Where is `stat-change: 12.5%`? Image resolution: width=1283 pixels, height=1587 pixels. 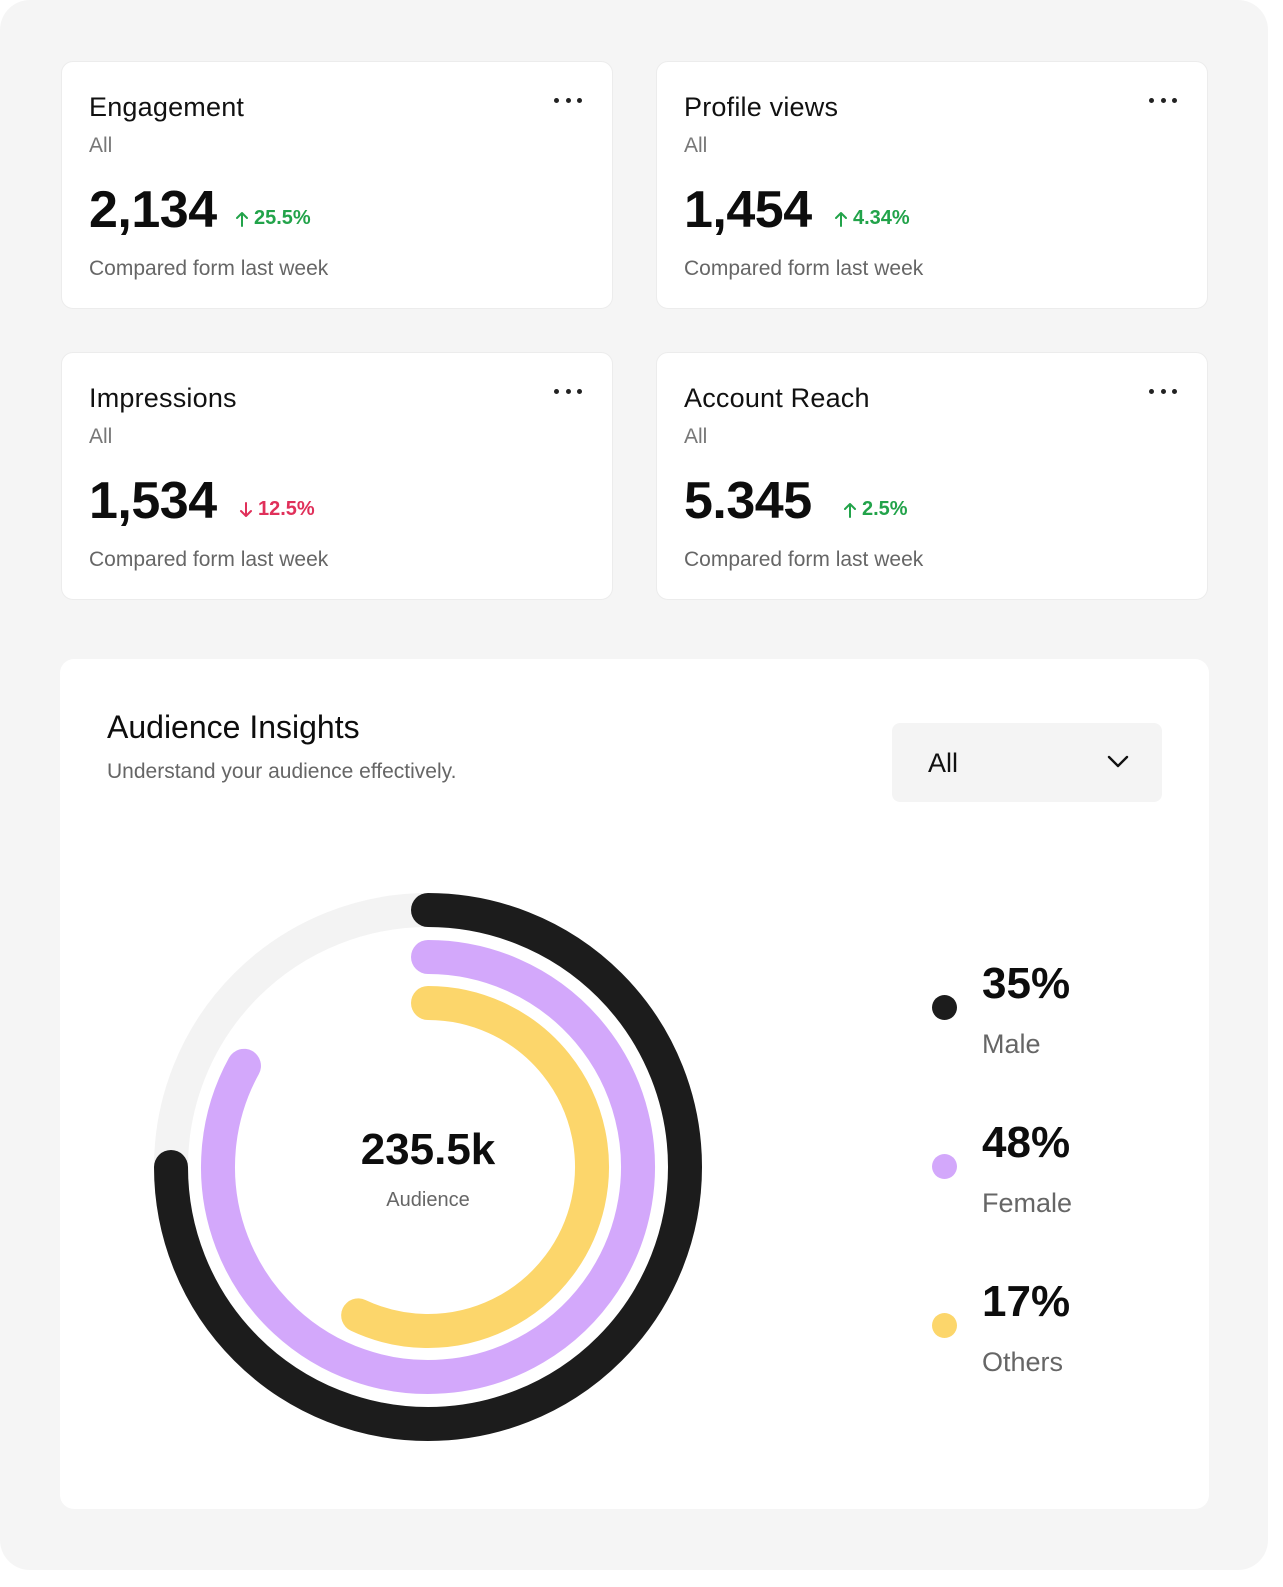
stat-change: 12.5% is located at coordinates (276, 509).